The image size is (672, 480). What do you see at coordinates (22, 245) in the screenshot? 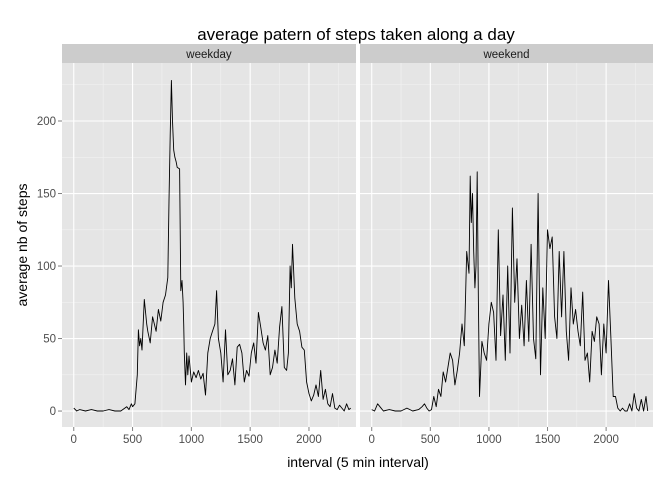
I see `y-axis-title: average nb of steps` at bounding box center [22, 245].